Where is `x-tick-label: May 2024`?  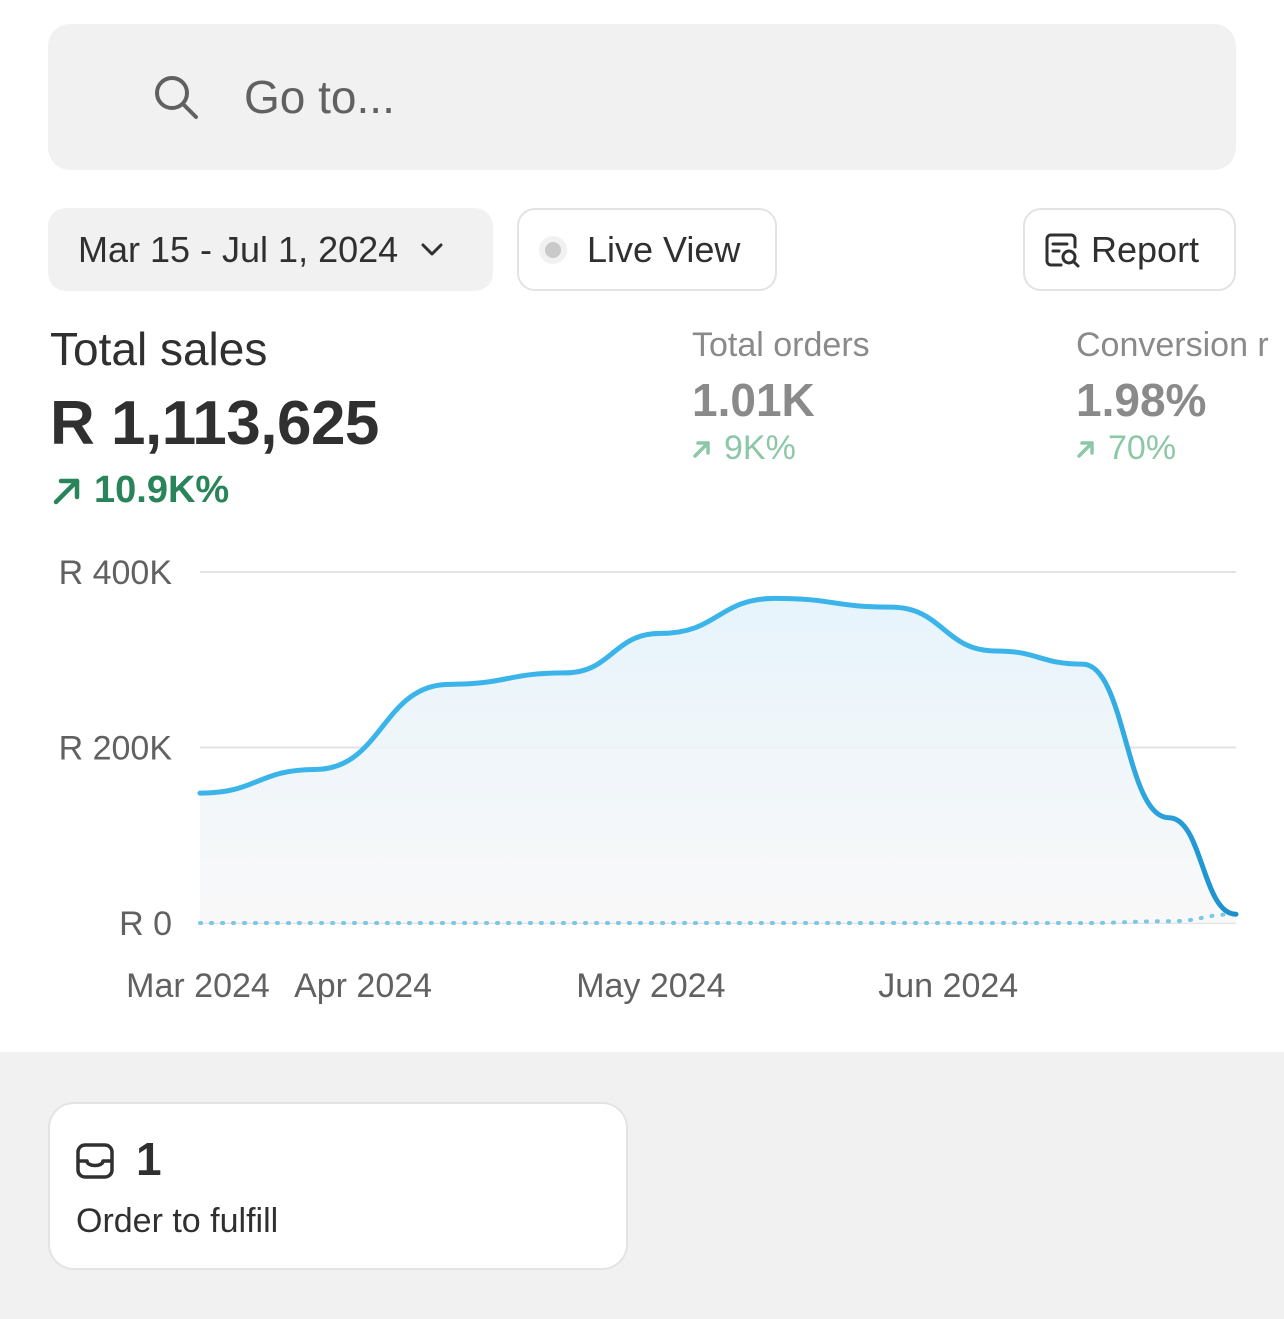
x-tick-label: May 2024 is located at coordinates (650, 986).